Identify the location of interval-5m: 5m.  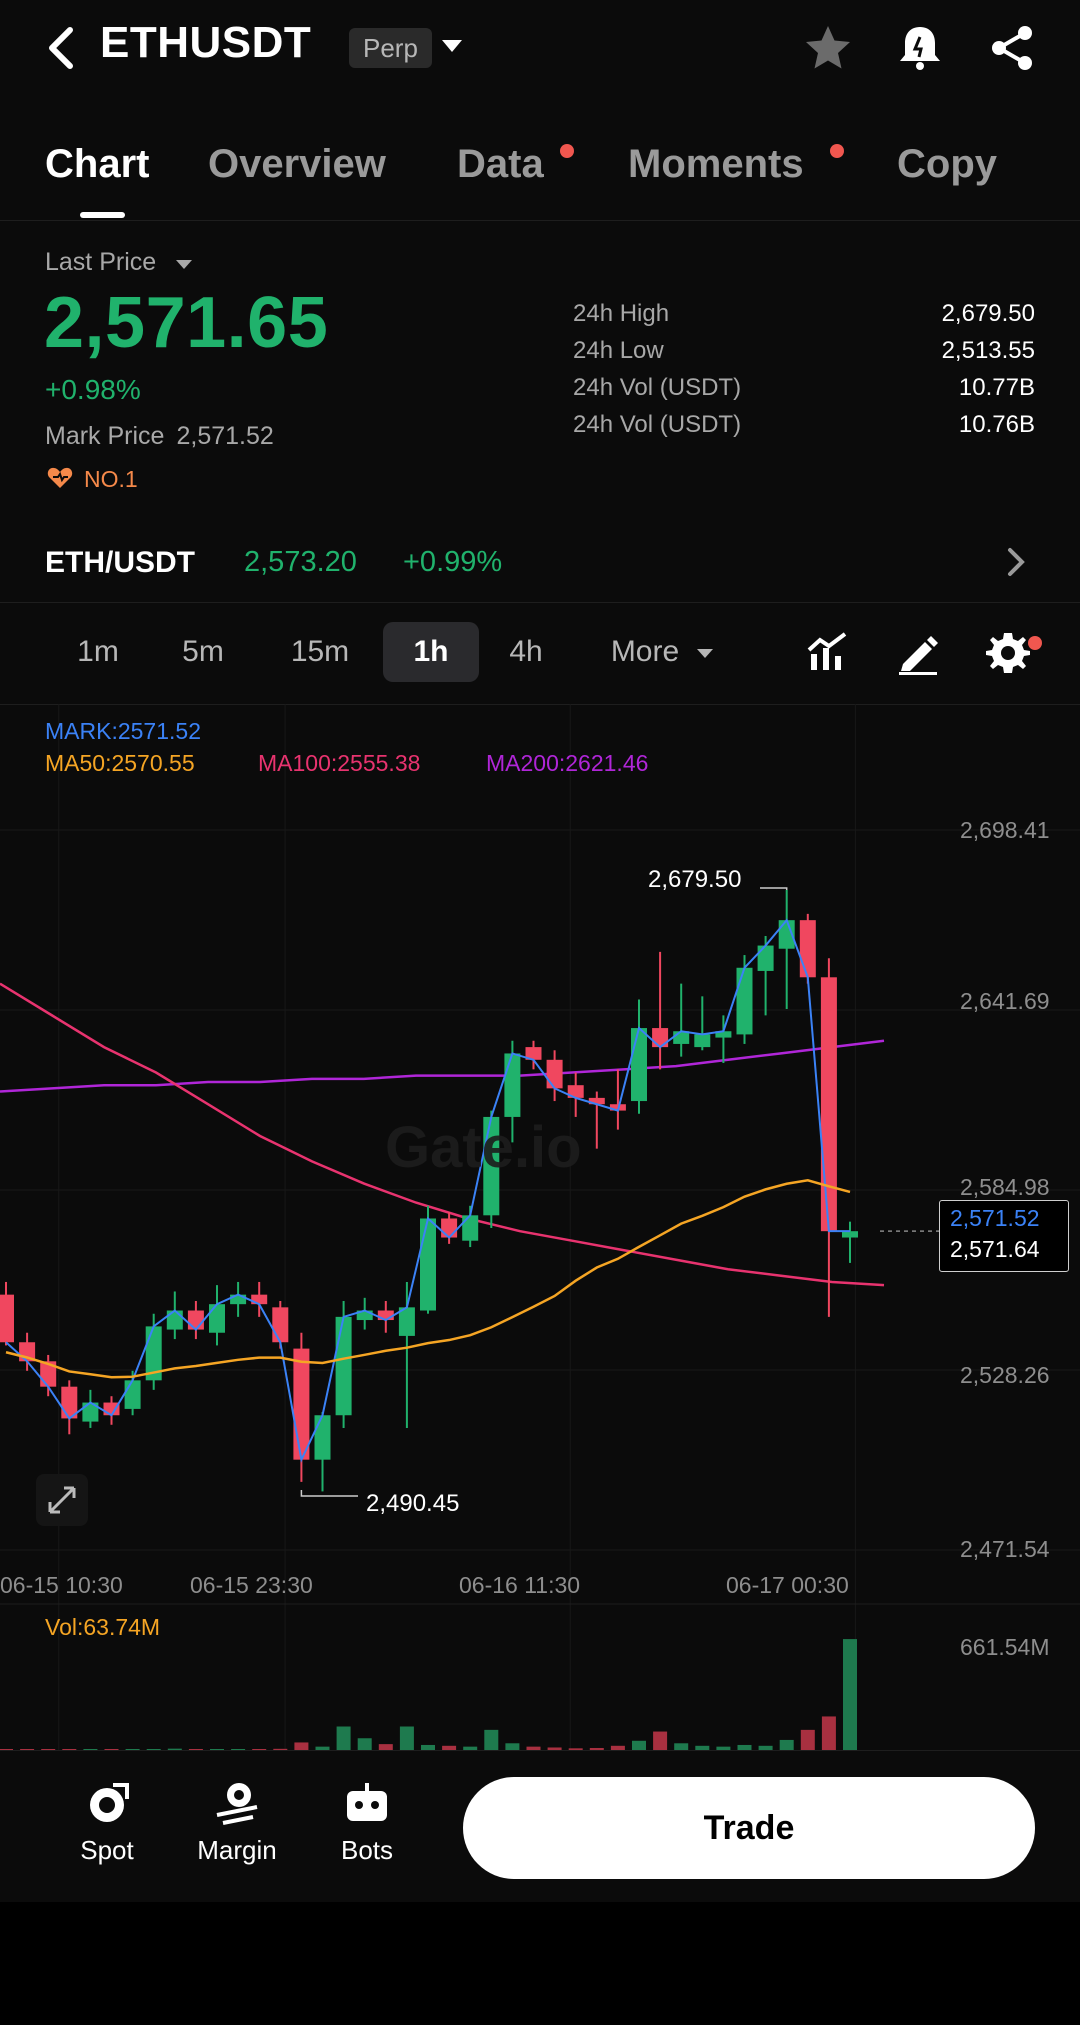
(203, 651).